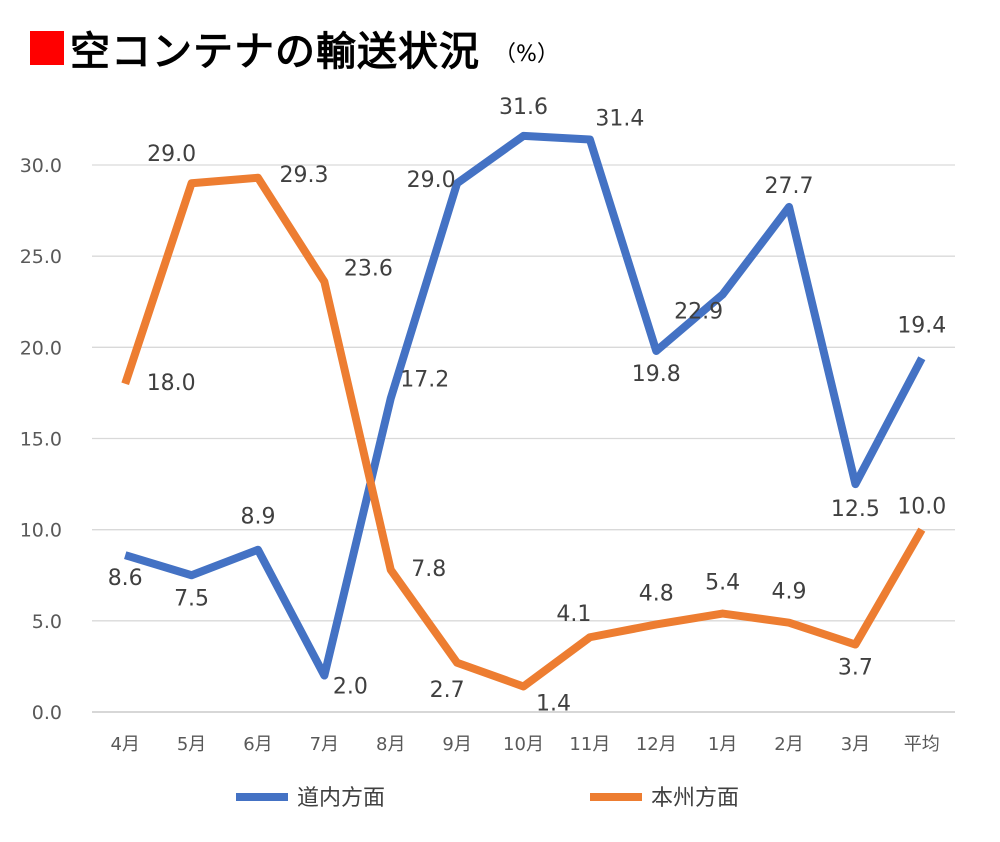 The width and height of the screenshot is (1000, 842). I want to click on x-tick-label: 平均, so click(922, 744).